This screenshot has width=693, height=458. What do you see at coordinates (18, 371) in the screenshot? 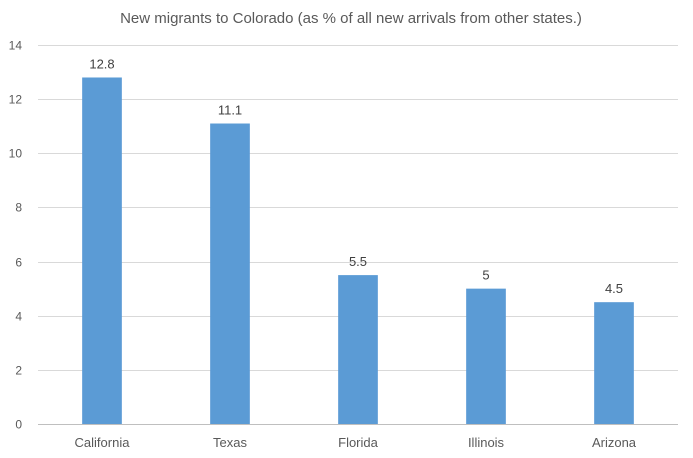
I see `y-tick-label: 2` at bounding box center [18, 371].